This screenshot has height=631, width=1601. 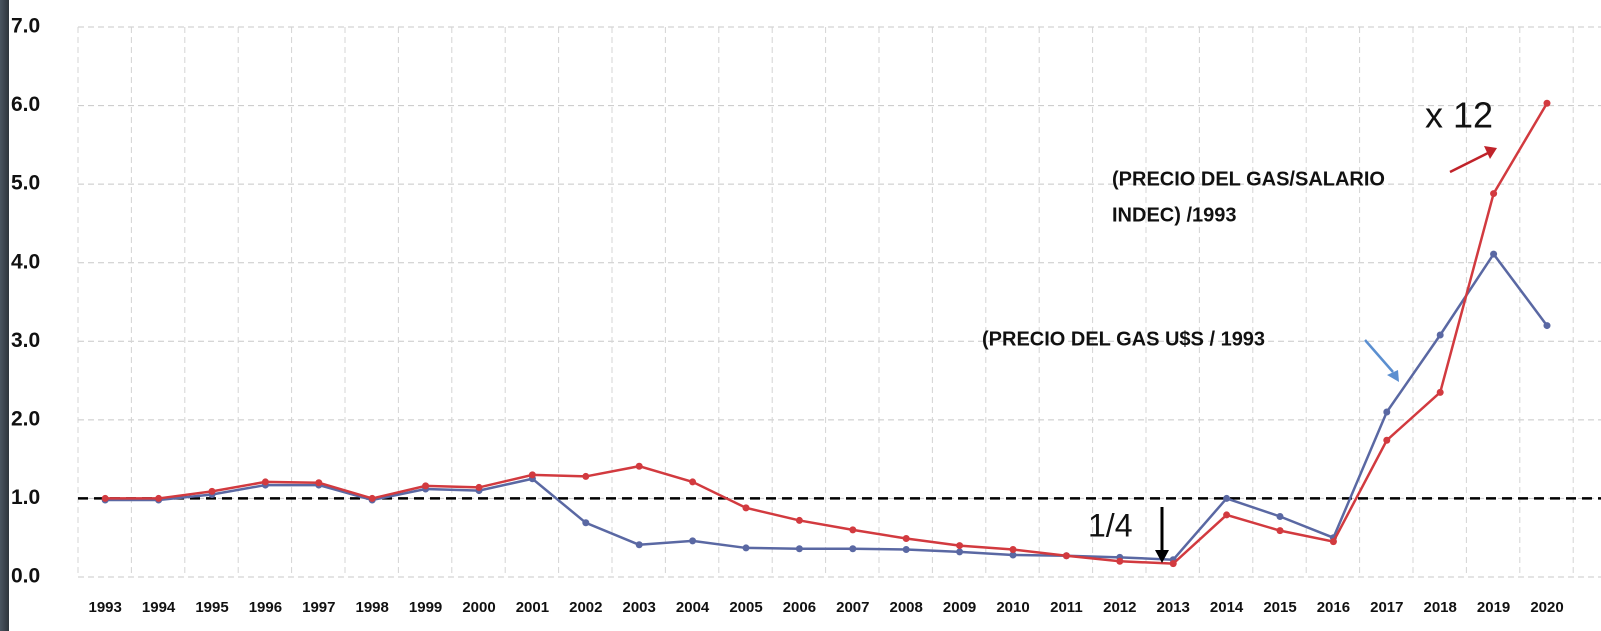 I want to click on side-strip, so click(x=4, y=315).